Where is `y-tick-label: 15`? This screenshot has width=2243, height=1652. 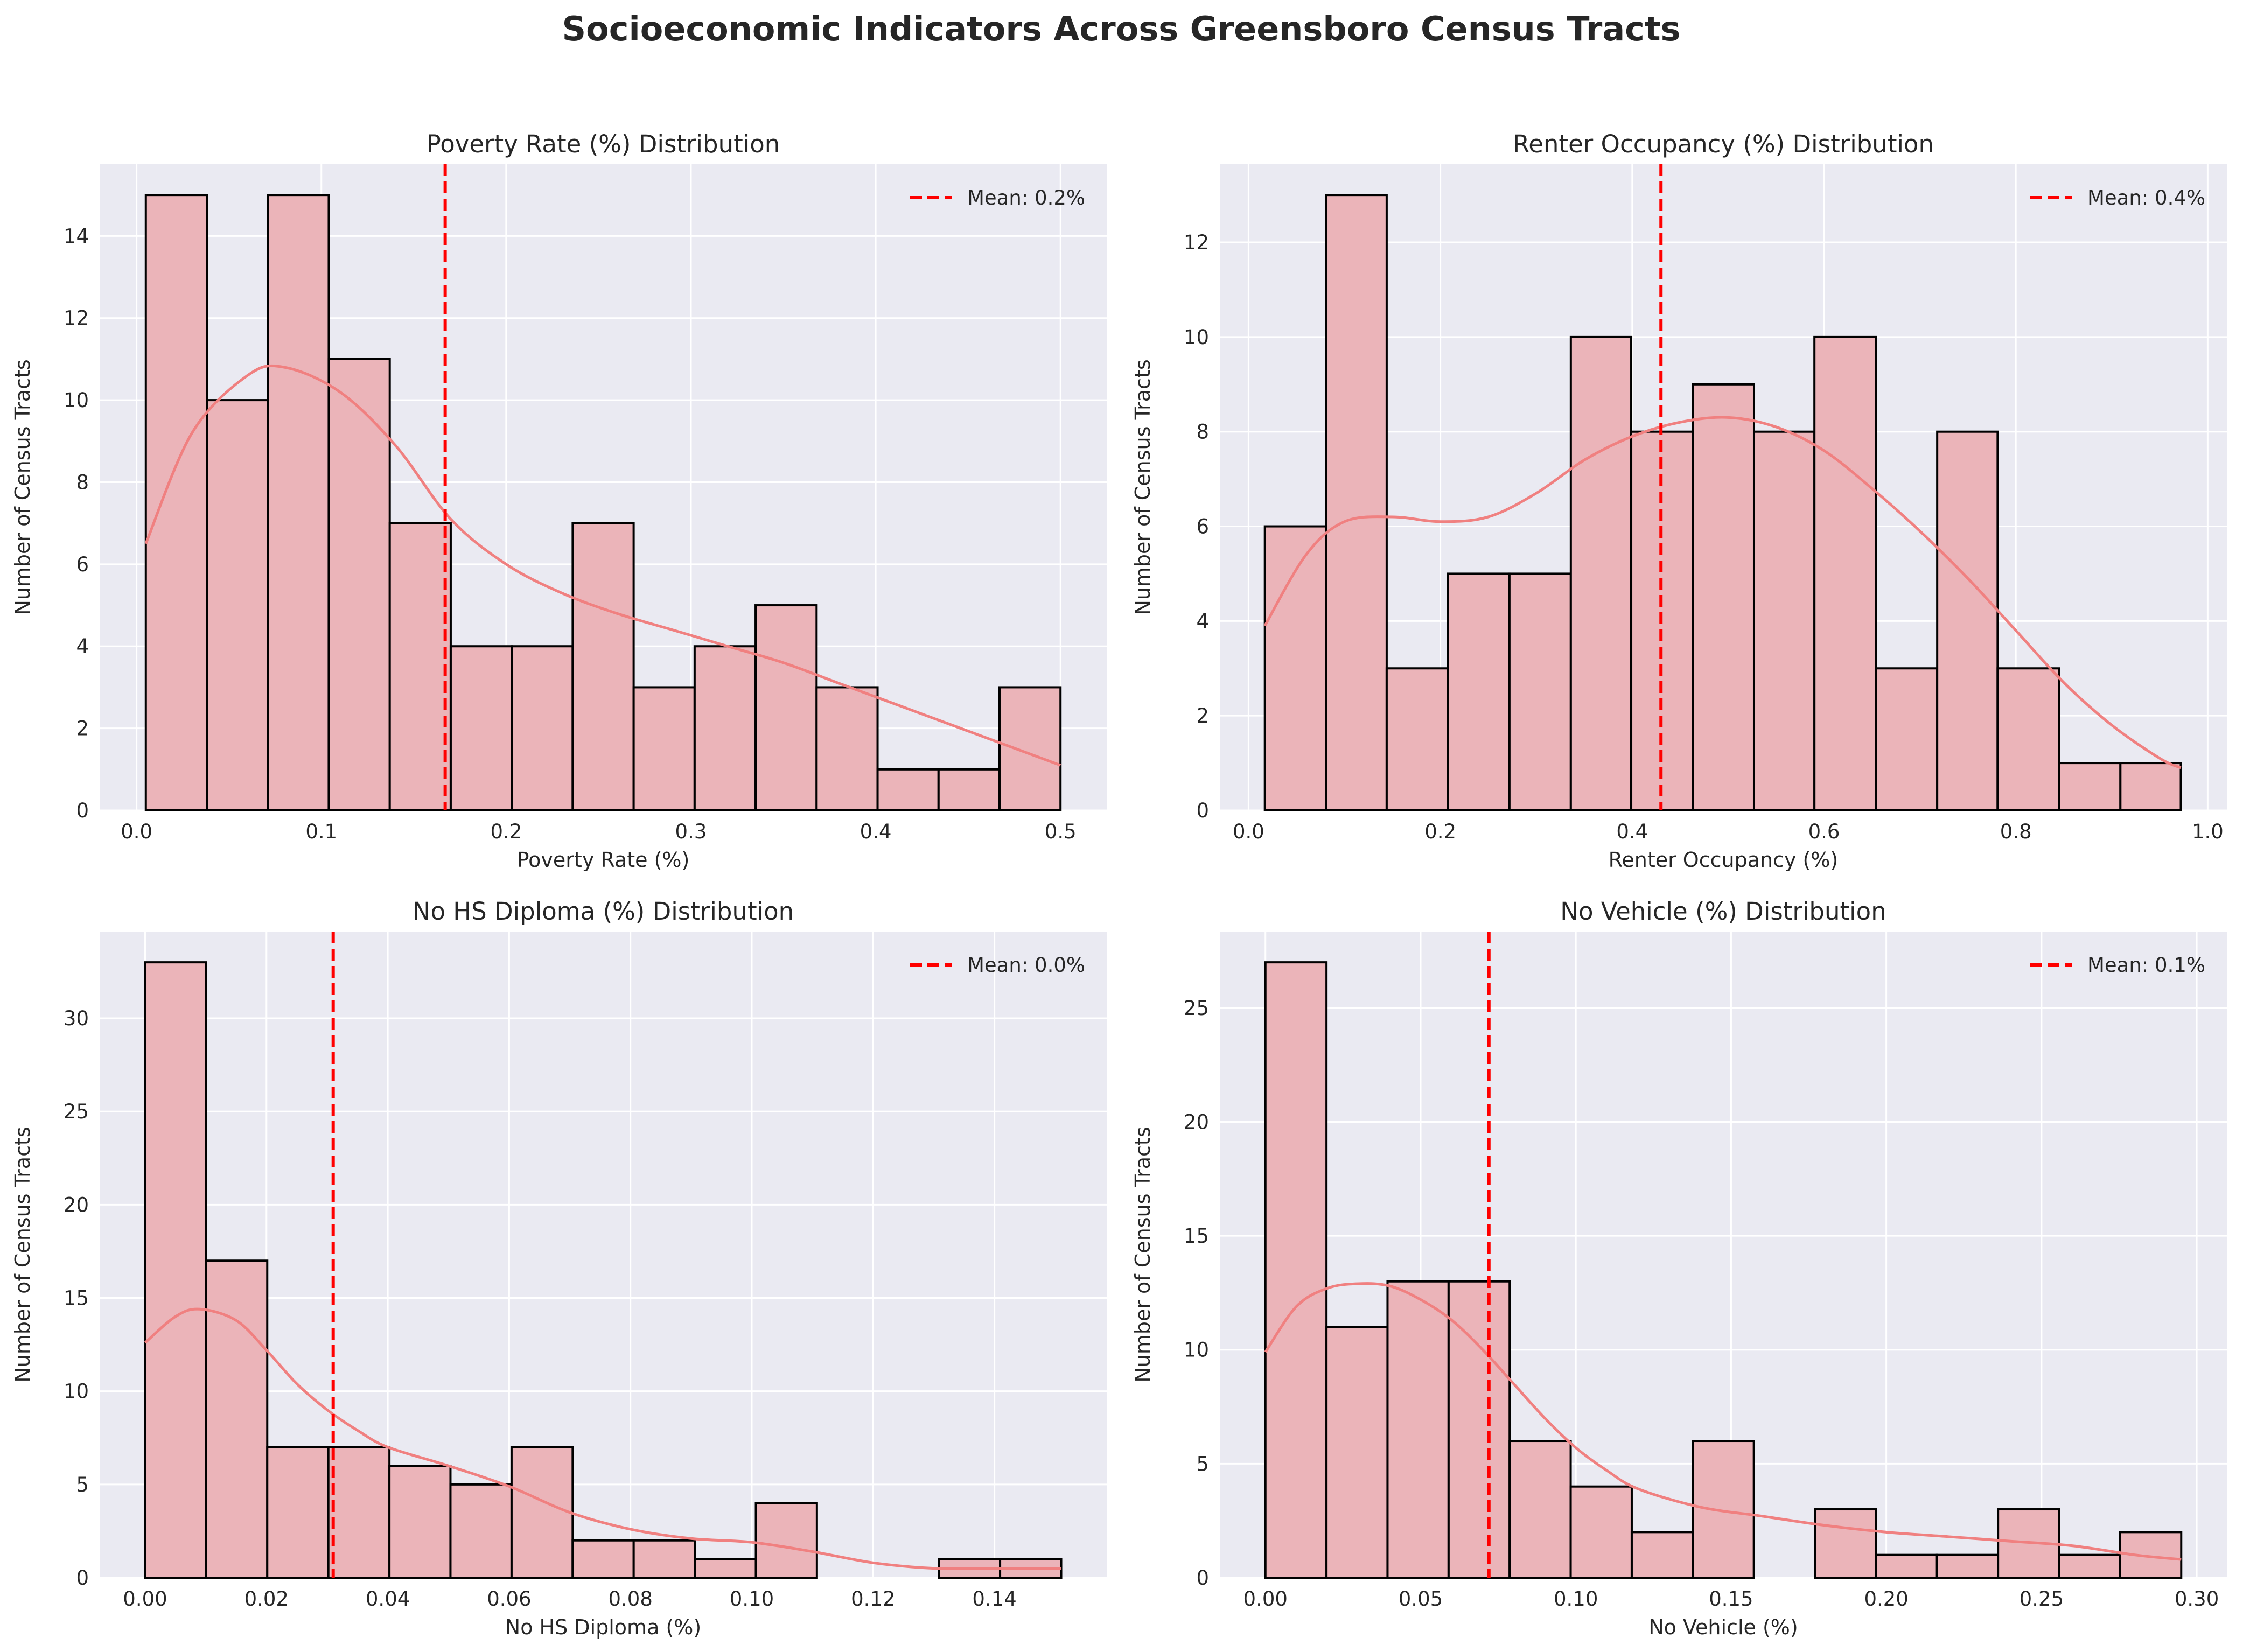 y-tick-label: 15 is located at coordinates (76, 1298).